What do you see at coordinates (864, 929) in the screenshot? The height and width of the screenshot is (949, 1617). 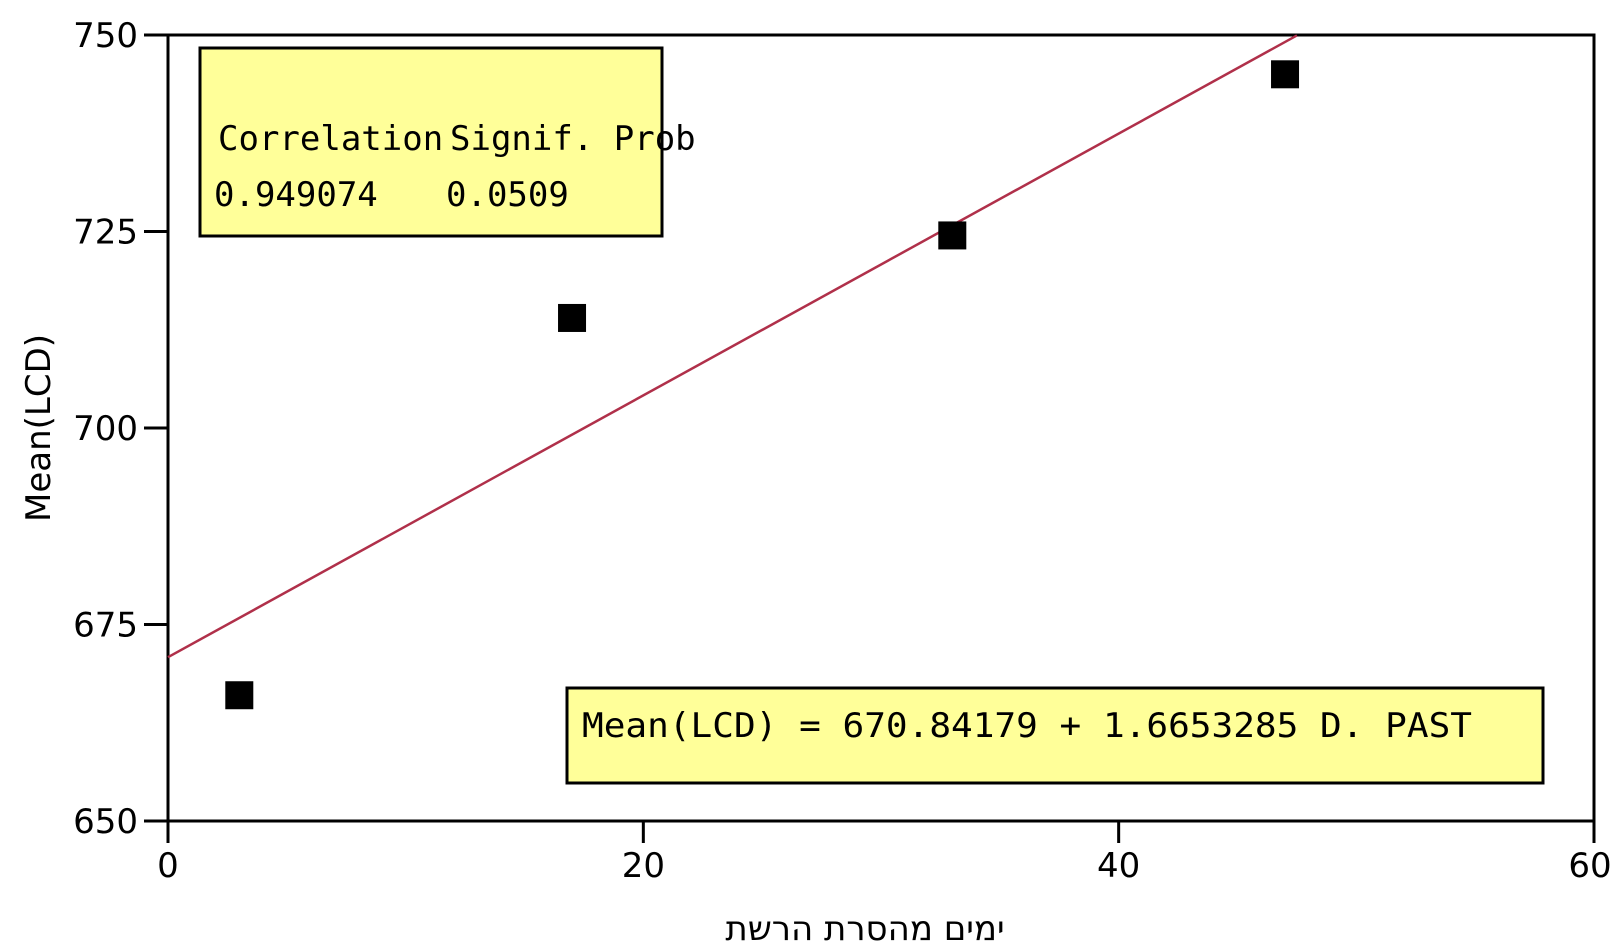 I see `x-axis-title: ימים מהסרת הרשת` at bounding box center [864, 929].